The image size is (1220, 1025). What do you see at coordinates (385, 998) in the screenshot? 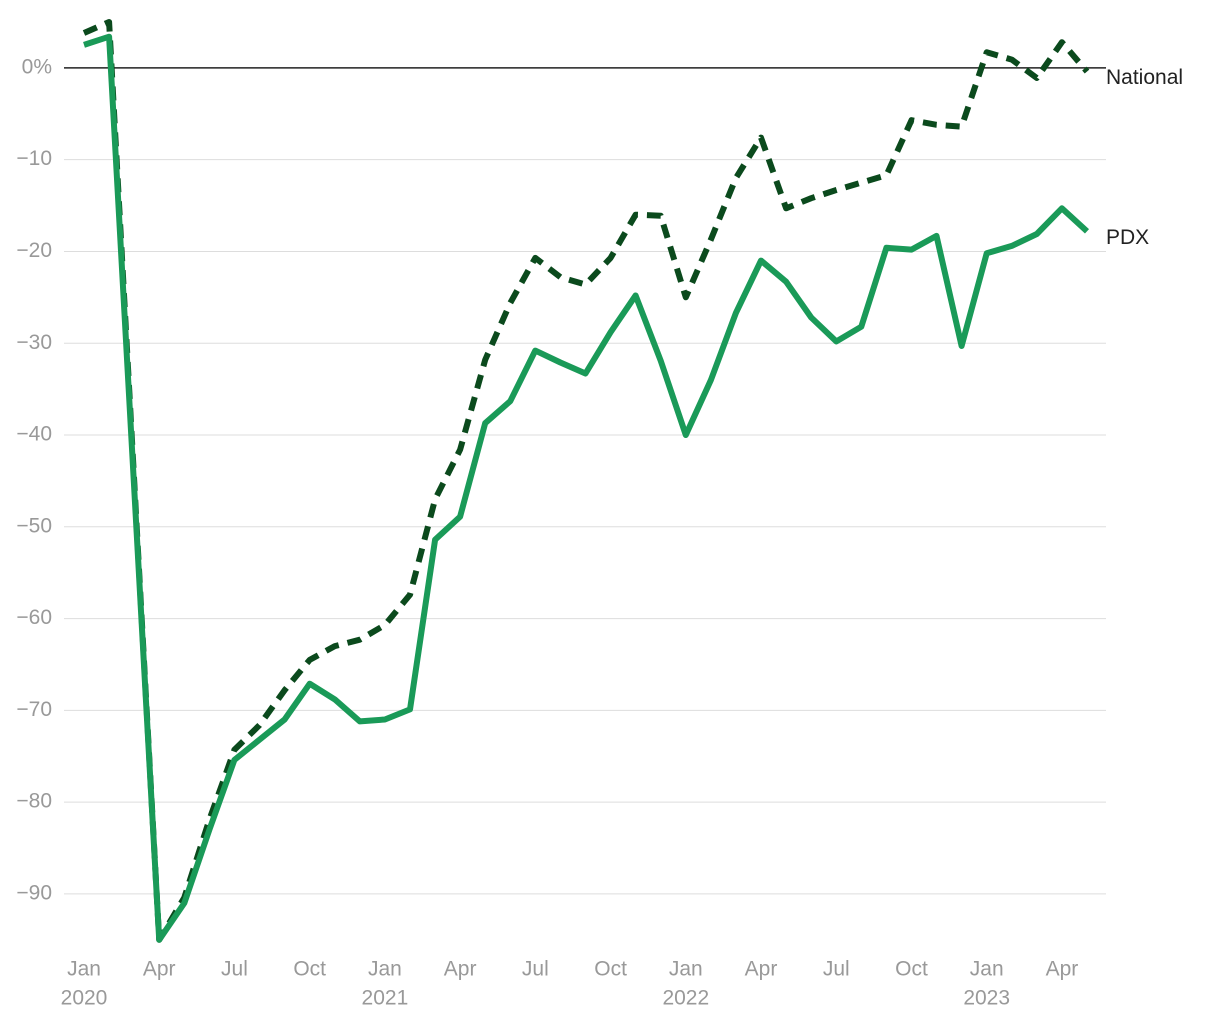
I see `x-year-label: 2021` at bounding box center [385, 998].